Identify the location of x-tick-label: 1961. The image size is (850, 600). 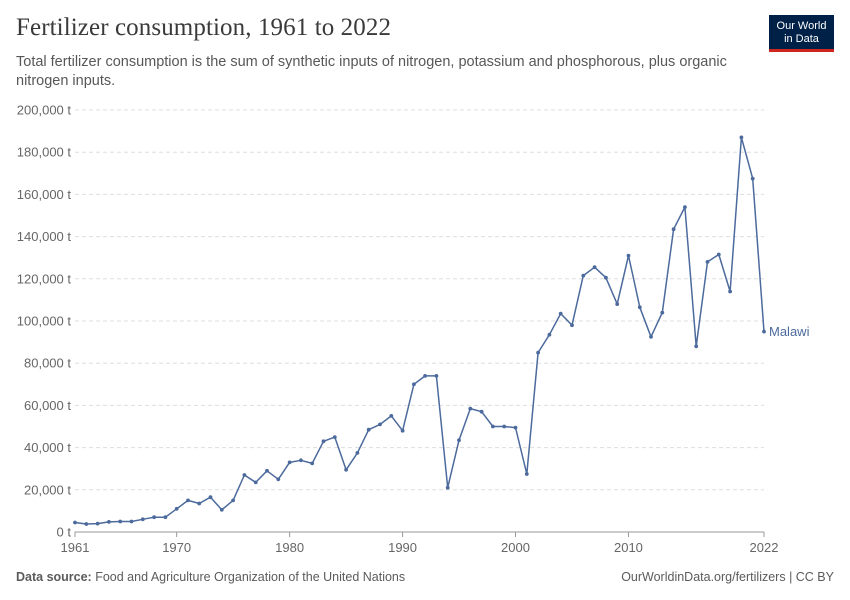
(75, 547).